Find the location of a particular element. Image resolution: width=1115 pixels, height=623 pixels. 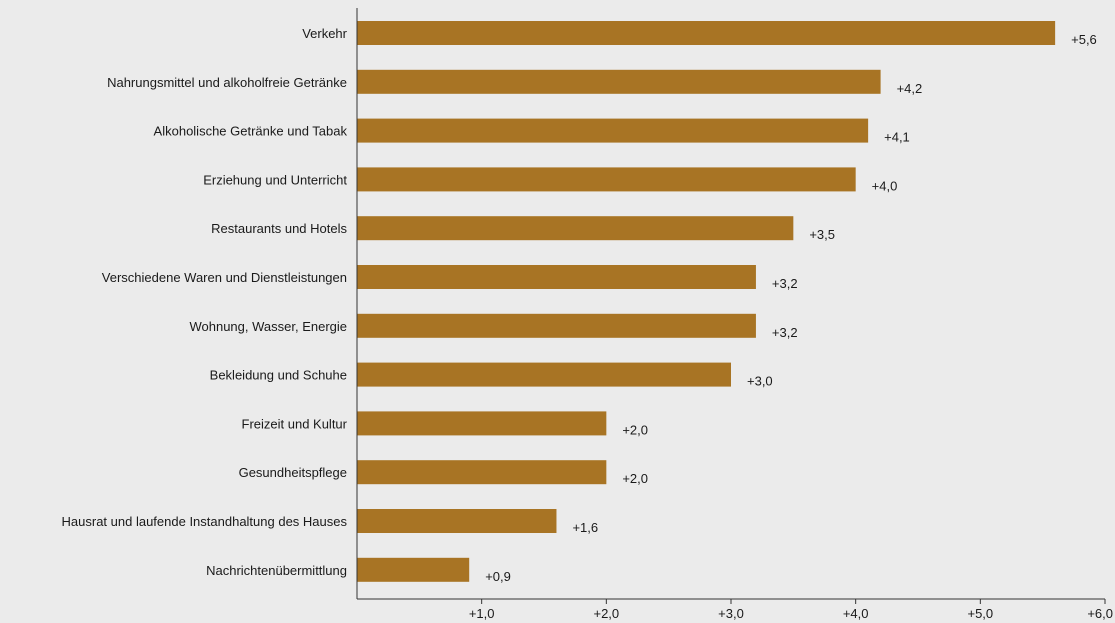

value-label: +0,9 is located at coordinates (498, 576).